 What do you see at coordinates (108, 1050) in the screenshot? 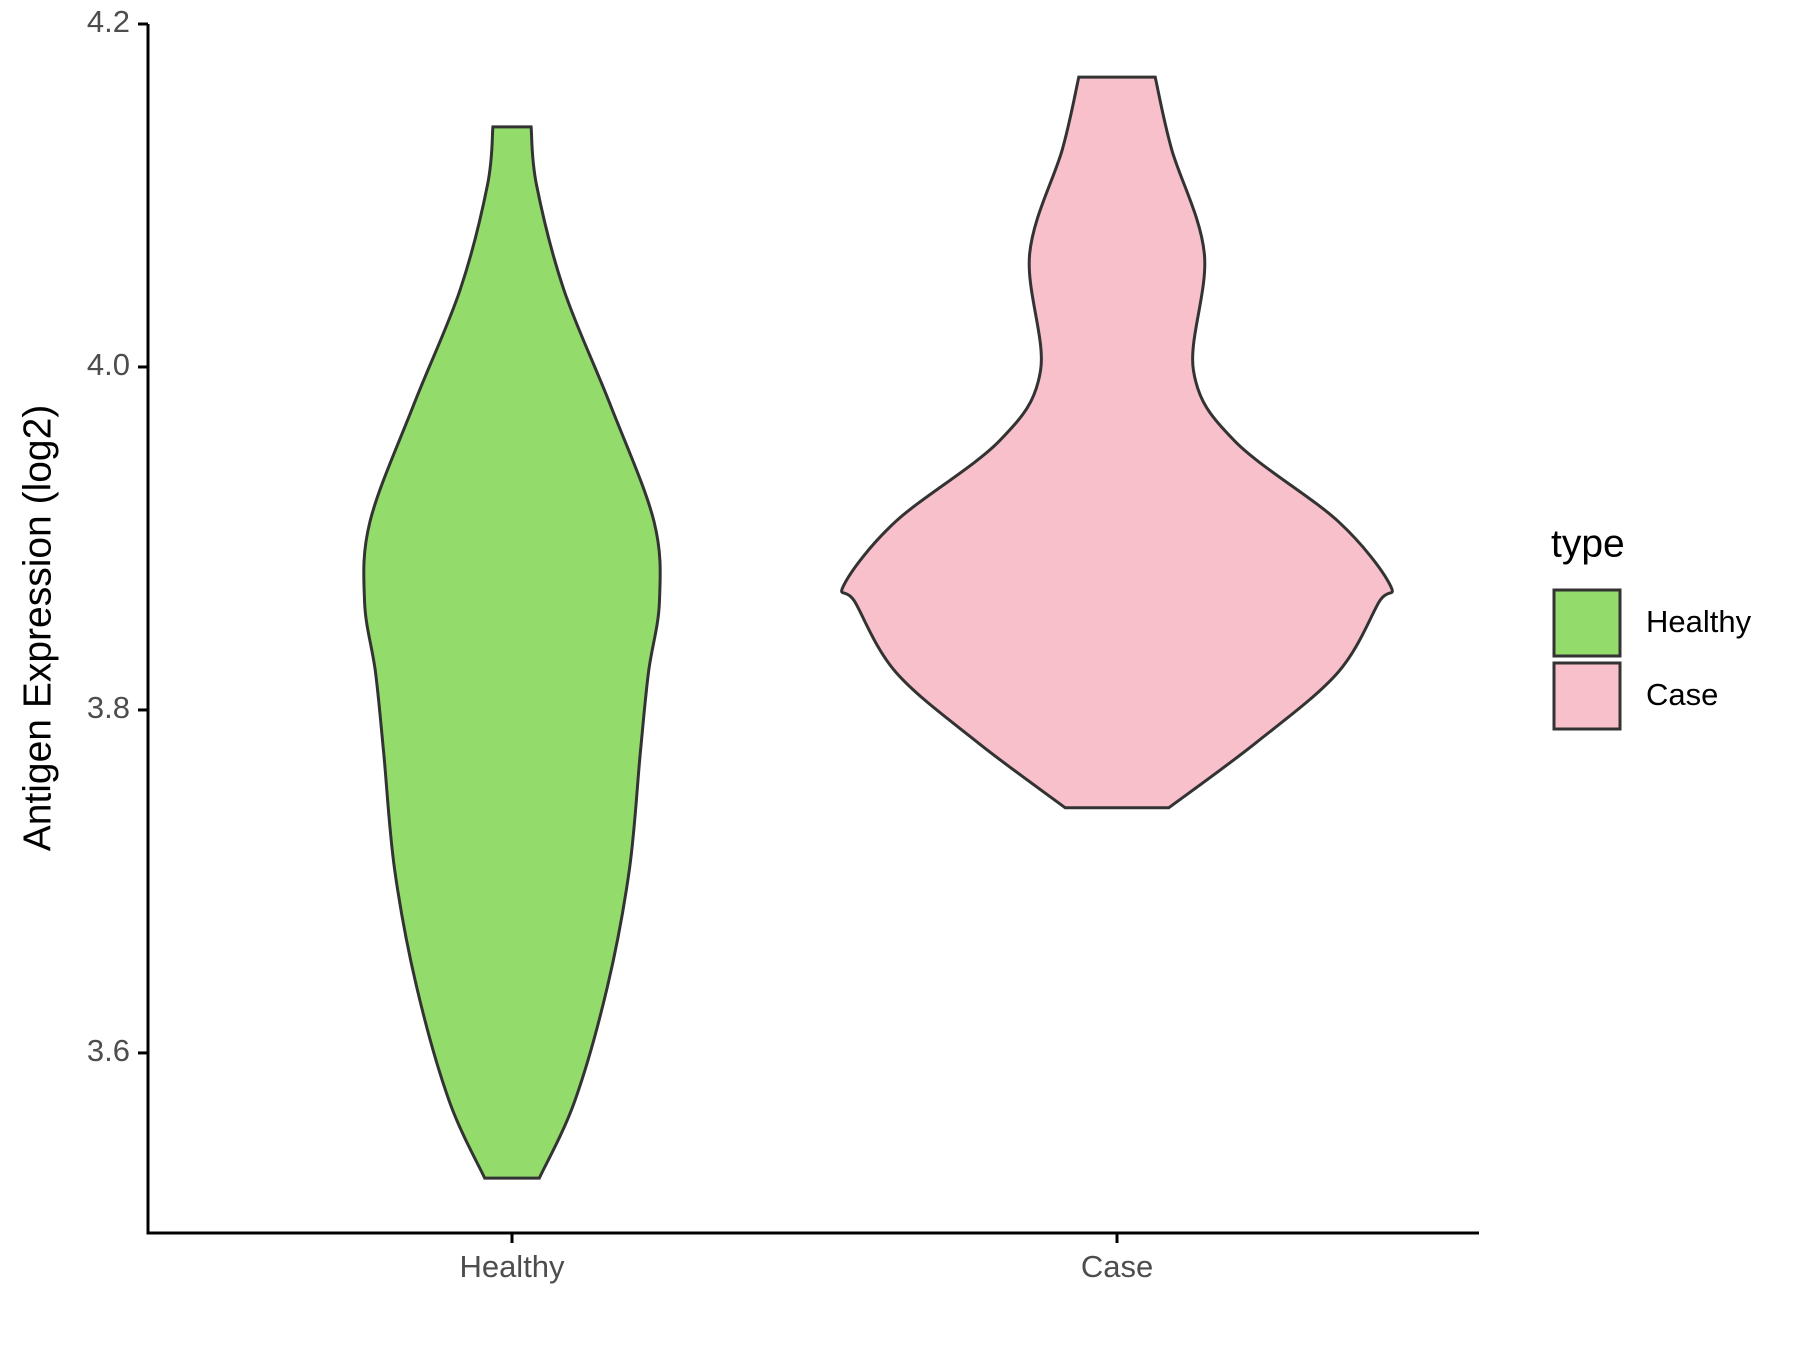
I see `y-tick-label: 3.6` at bounding box center [108, 1050].